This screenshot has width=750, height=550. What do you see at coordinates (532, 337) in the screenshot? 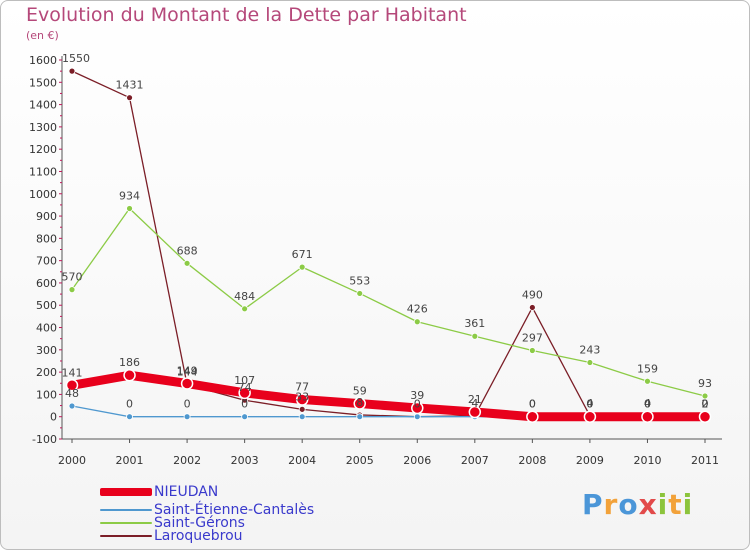
I see `data-label: 297` at bounding box center [532, 337].